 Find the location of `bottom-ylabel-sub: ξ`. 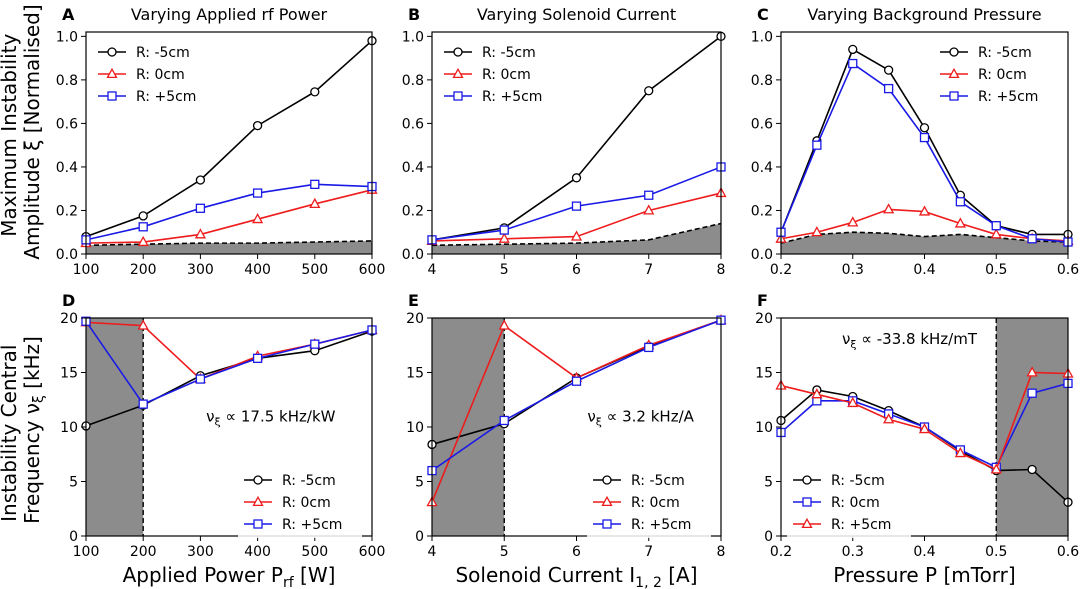

bottom-ylabel-sub: ξ is located at coordinates (39, 399).